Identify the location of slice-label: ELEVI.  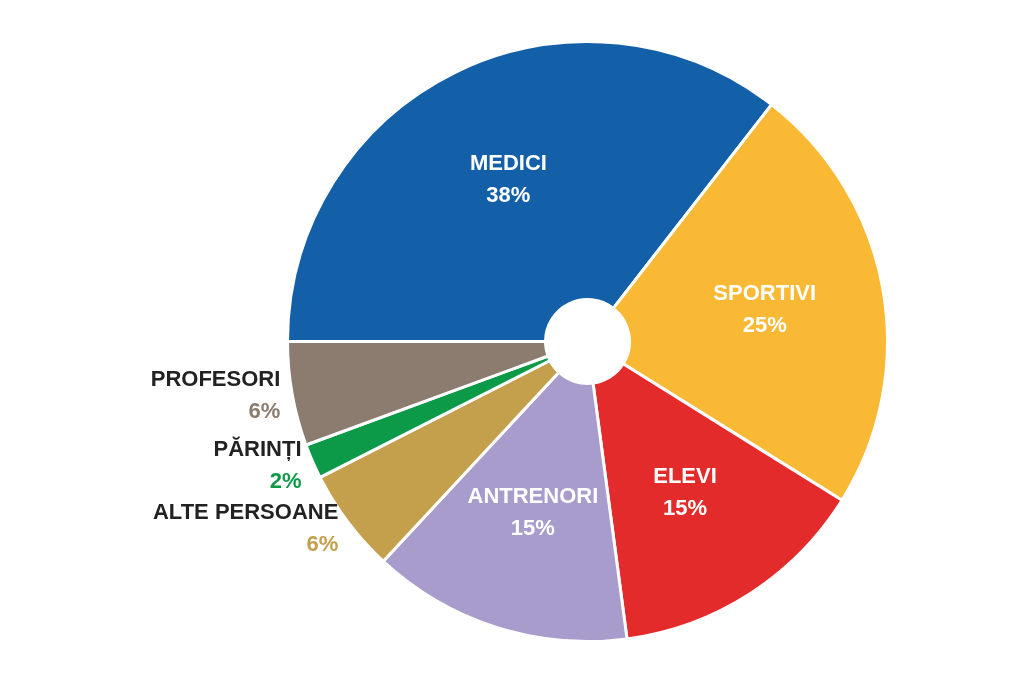
(685, 475).